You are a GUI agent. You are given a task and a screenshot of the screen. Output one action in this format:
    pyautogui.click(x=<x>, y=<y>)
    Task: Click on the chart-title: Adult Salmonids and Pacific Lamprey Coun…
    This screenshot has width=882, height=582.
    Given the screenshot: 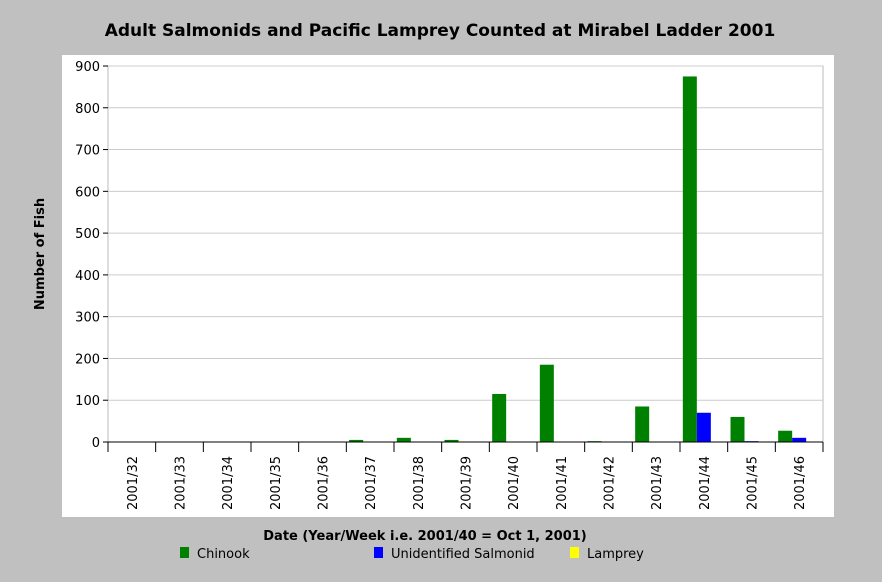 What is the action you would take?
    pyautogui.click(x=440, y=31)
    